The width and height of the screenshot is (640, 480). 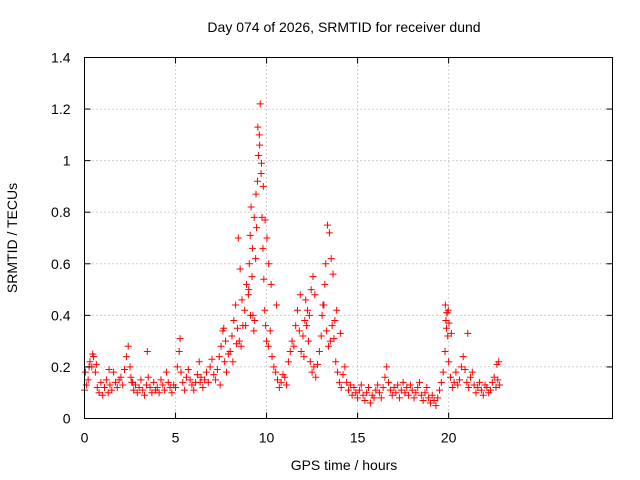 What do you see at coordinates (358, 438) in the screenshot?
I see `x-tick-label: 15` at bounding box center [358, 438].